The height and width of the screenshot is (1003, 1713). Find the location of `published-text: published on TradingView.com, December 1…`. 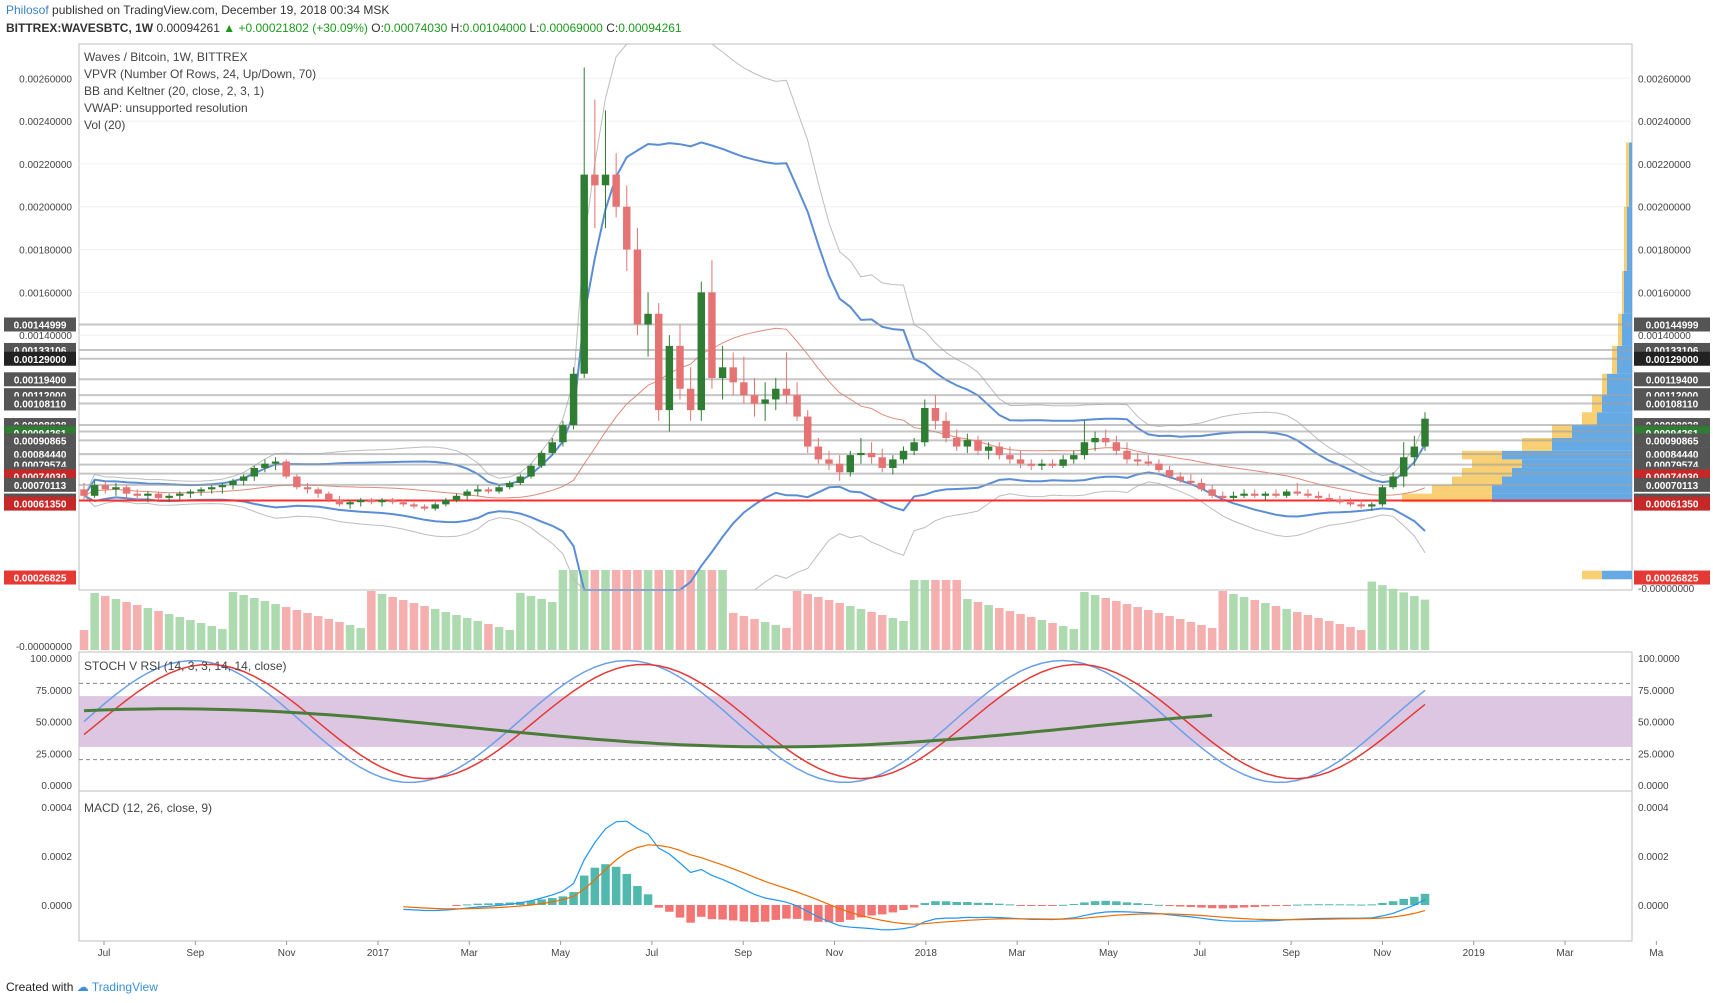

published-text: published on TradingView.com, December 1… is located at coordinates (221, 10).